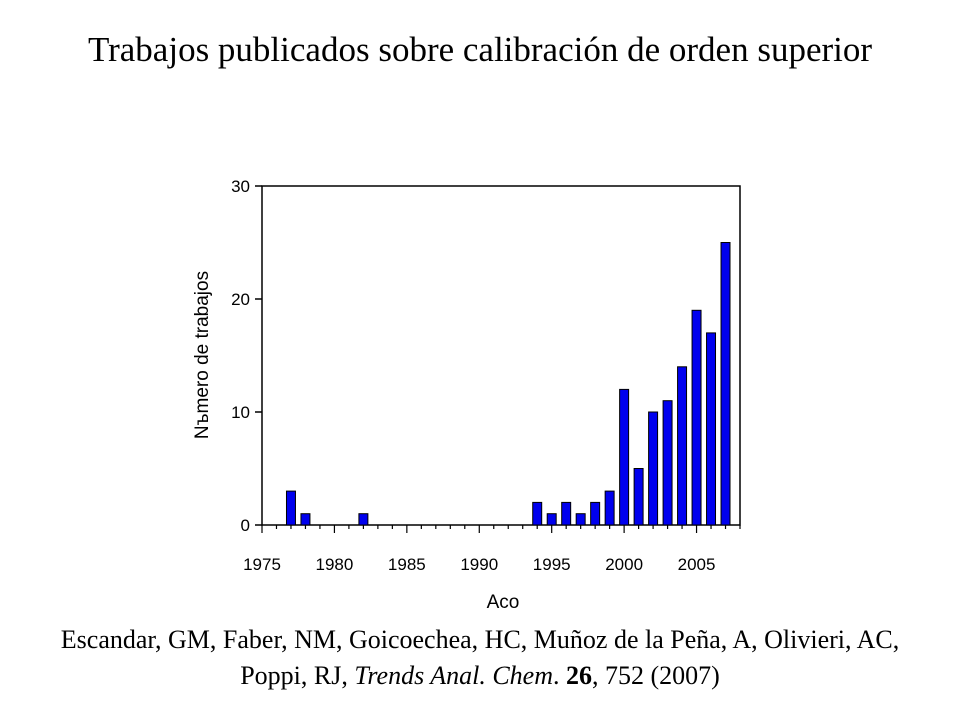  I want to click on x-tick-label: 2000, so click(624, 564).